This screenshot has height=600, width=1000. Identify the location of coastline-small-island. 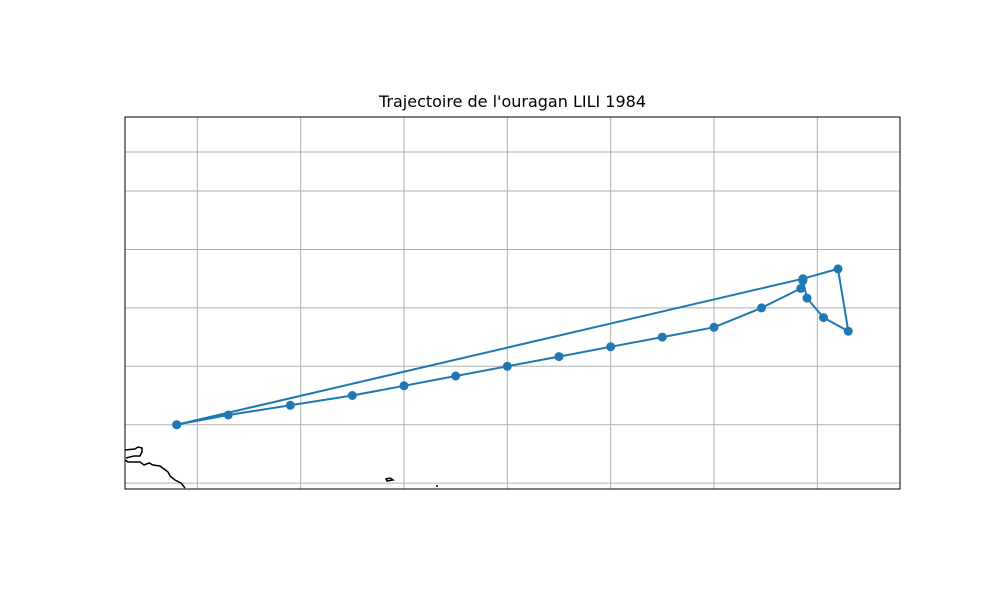
(389, 479).